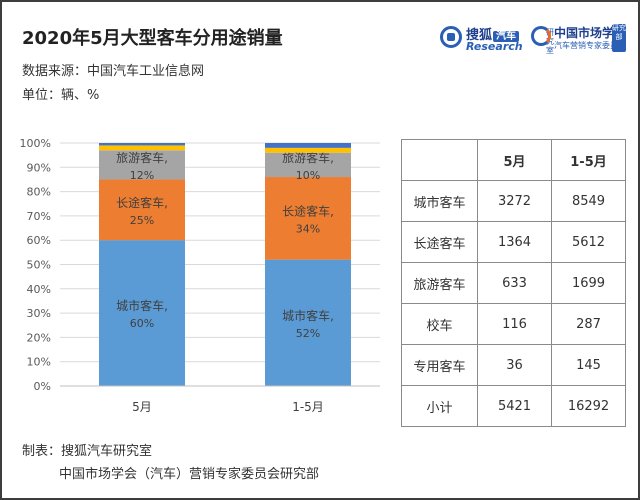 Image resolution: width=640 pixels, height=500 pixels. Describe the element at coordinates (308, 175) in the screenshot. I see `data-label-value: 10%` at that location.